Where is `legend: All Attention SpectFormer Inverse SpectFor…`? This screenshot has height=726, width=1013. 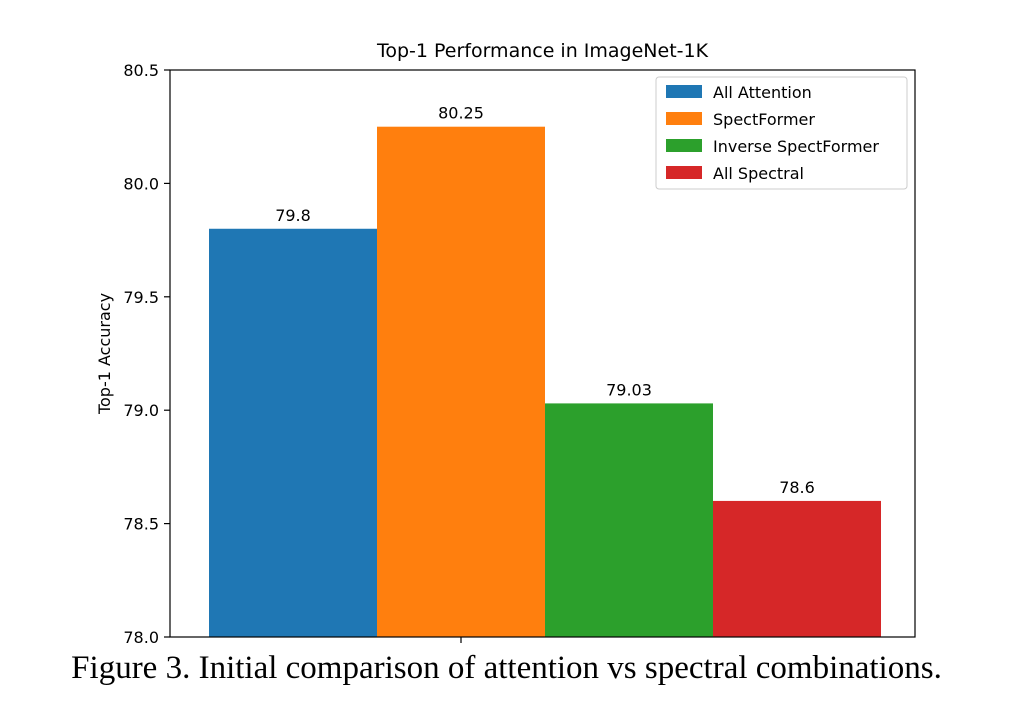
legend: All Attention SpectFormer Inverse SpectFor… is located at coordinates (781, 133).